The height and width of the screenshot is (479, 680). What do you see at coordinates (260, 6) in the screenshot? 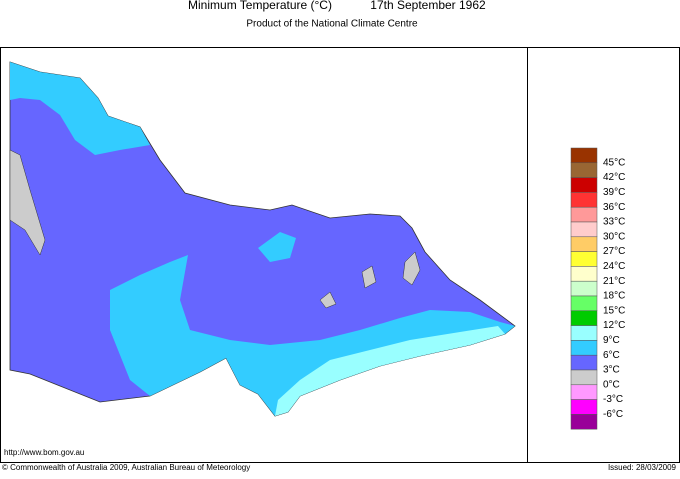
I see `title: Minimum Temperature (°C)` at bounding box center [260, 6].